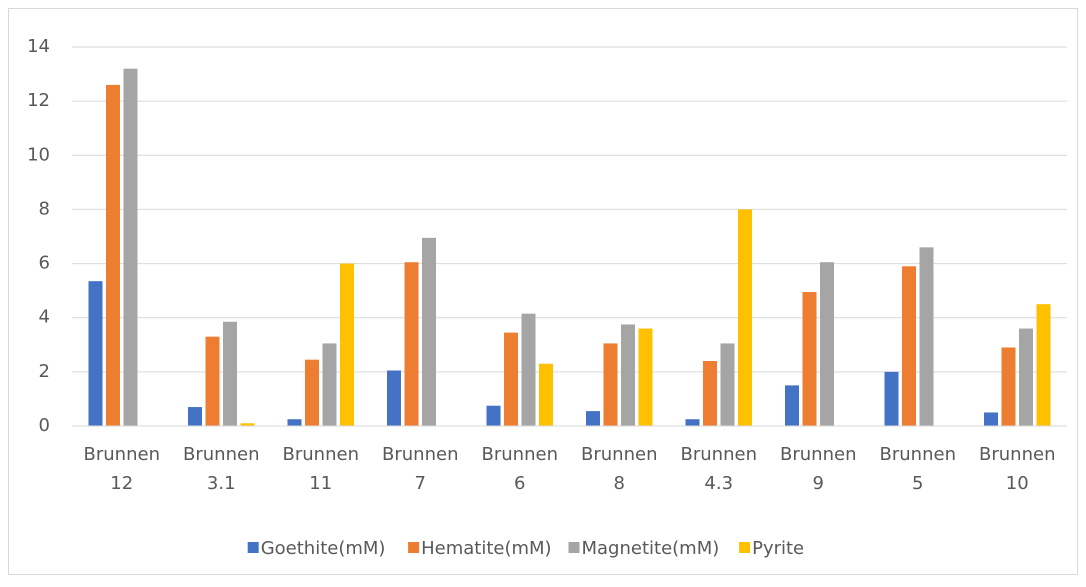 This screenshot has height=587, width=1086. What do you see at coordinates (323, 548) in the screenshot?
I see `legend-label: Goethite(mM)` at bounding box center [323, 548].